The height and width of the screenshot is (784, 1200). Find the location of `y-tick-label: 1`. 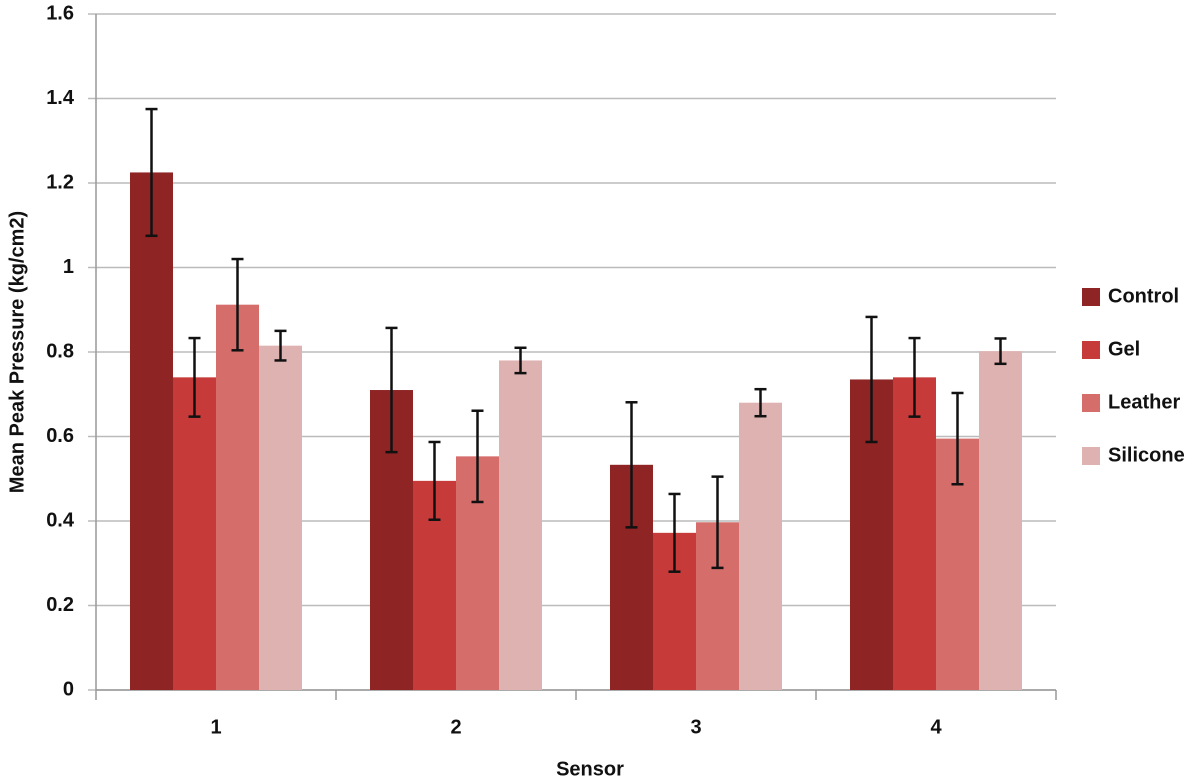

y-tick-label: 1 is located at coordinates (68, 267).